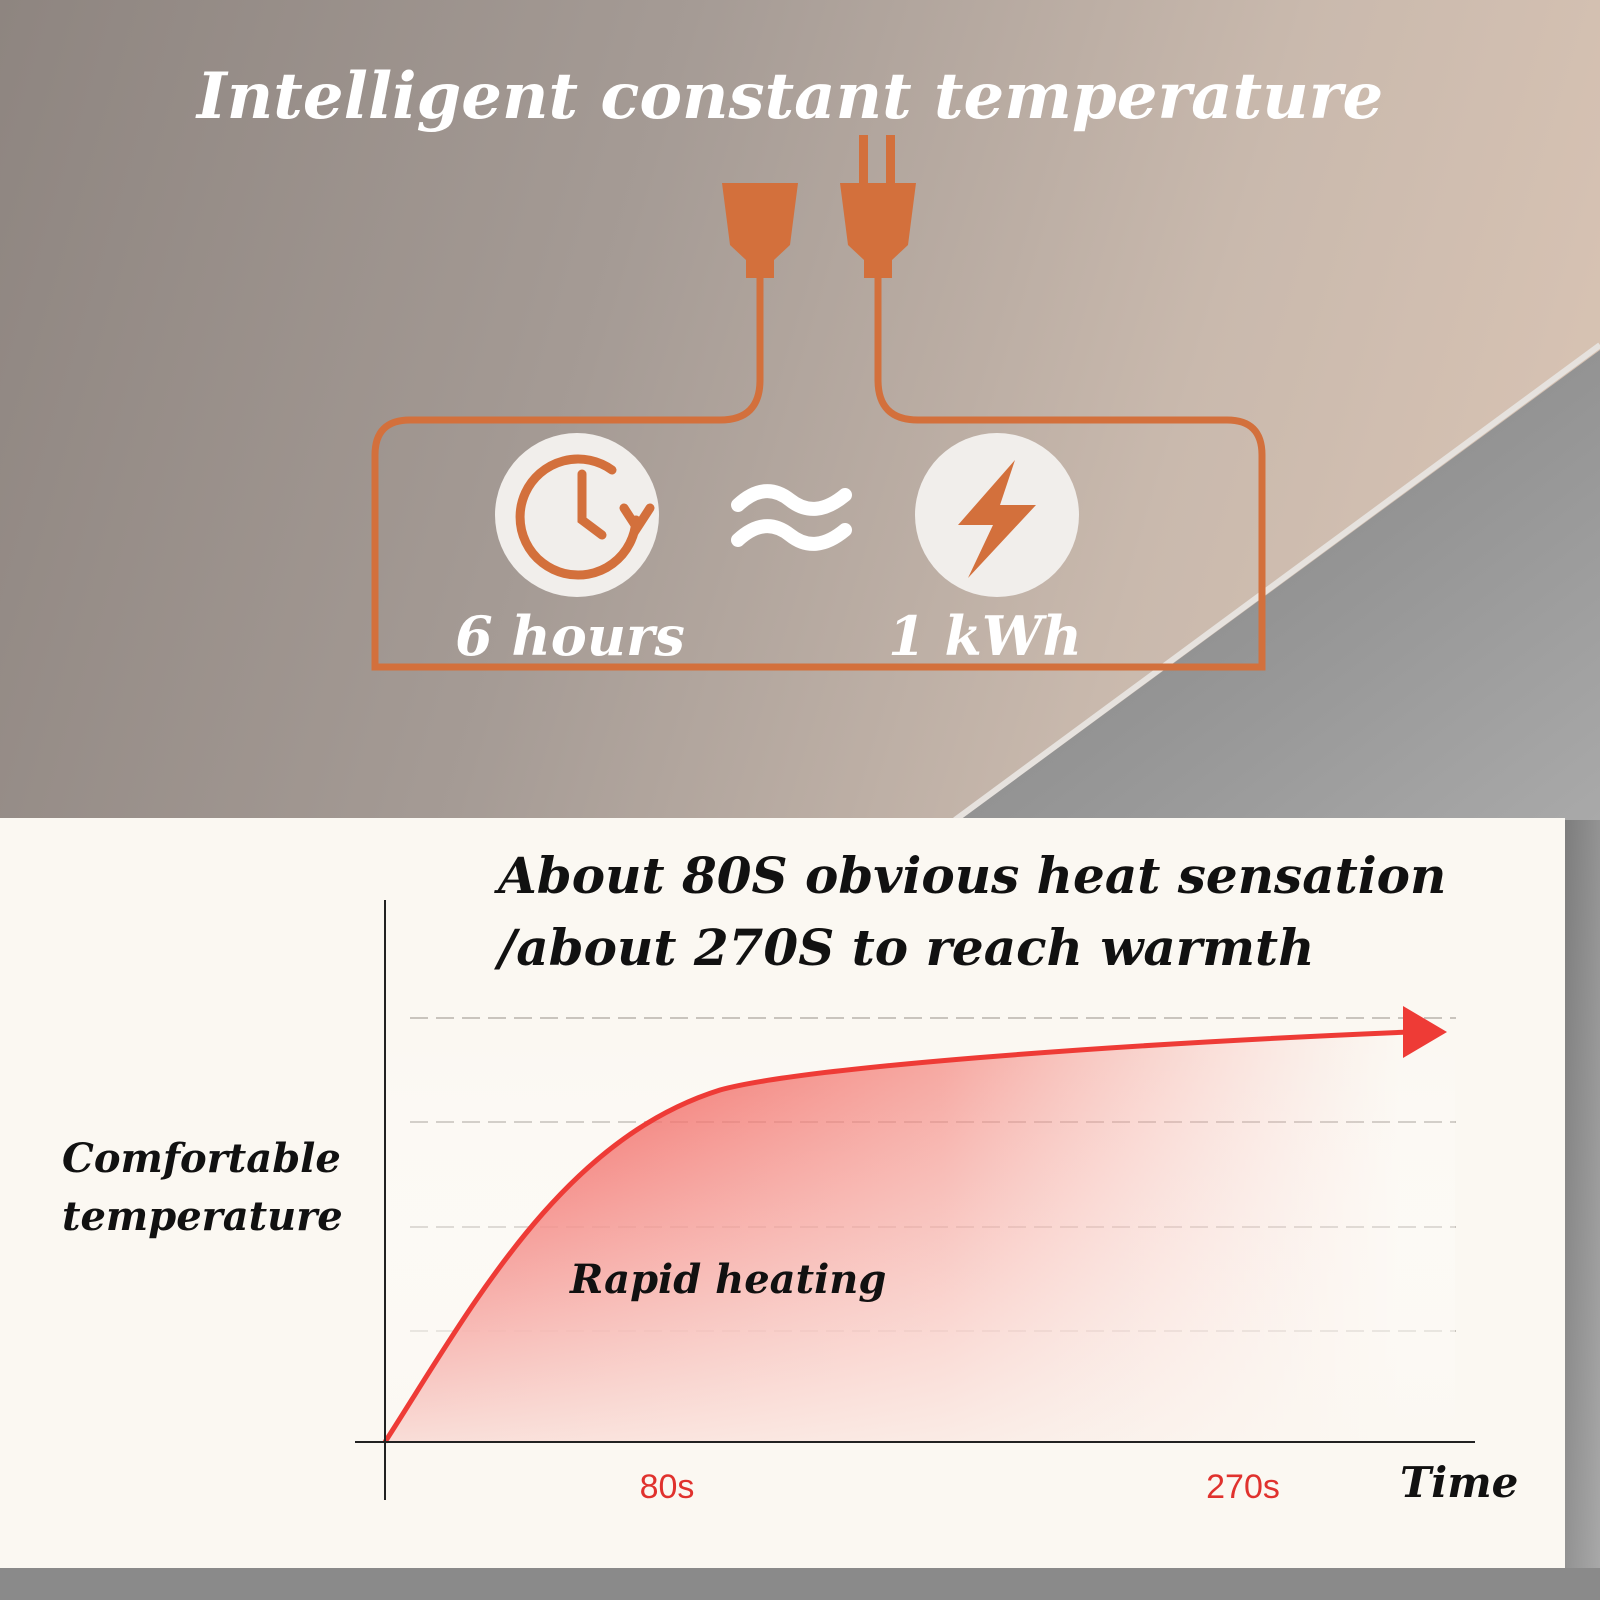 The image size is (1600, 1600). Describe the element at coordinates (970, 875) in the screenshot. I see `graph-title: About 80S obvious heat sensation` at that location.